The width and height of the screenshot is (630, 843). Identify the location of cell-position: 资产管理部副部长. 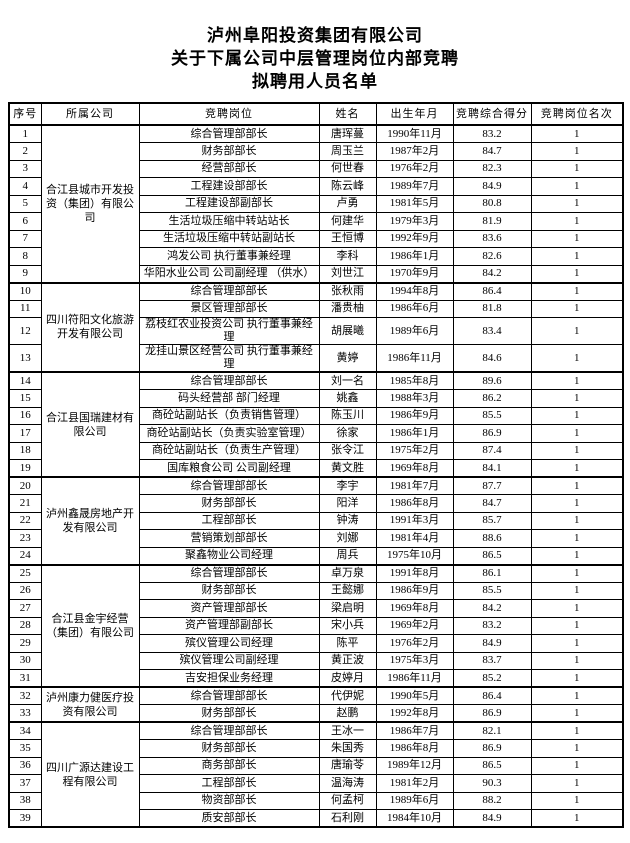
(229, 625).